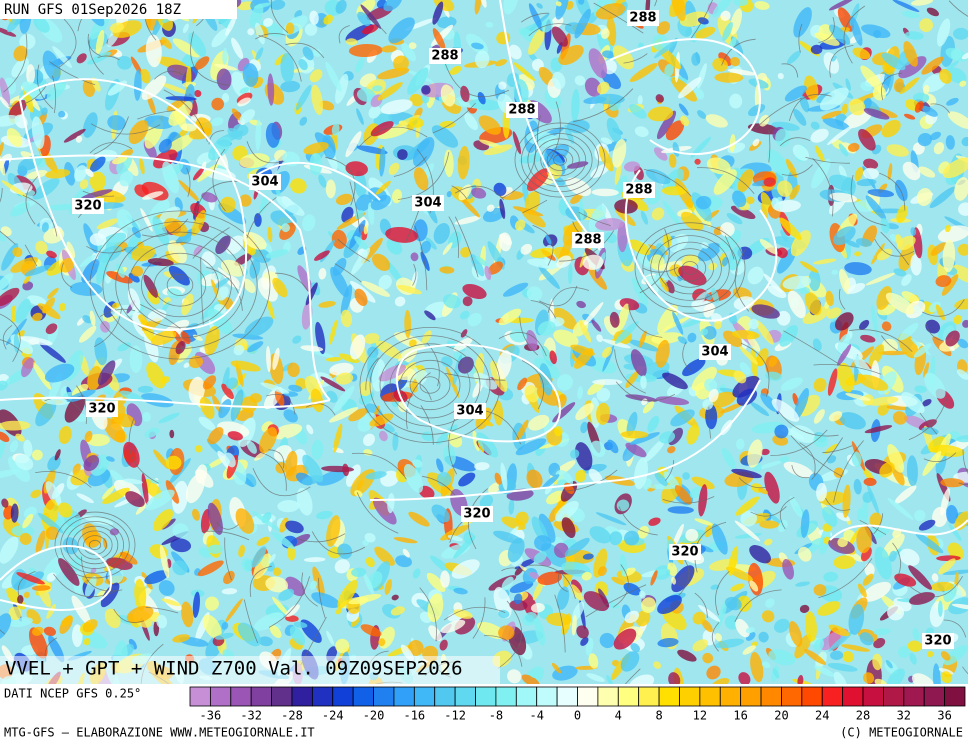 Image resolution: width=968 pixels, height=745 pixels. Describe the element at coordinates (251, 716) in the screenshot. I see `colorbar-tick-label: -32` at that location.